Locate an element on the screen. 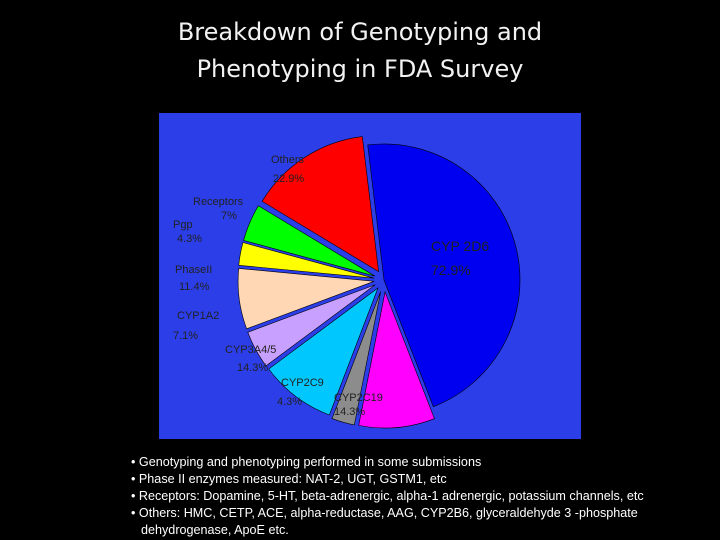  slice-value-cyp2c9: 4.3% is located at coordinates (289, 402).